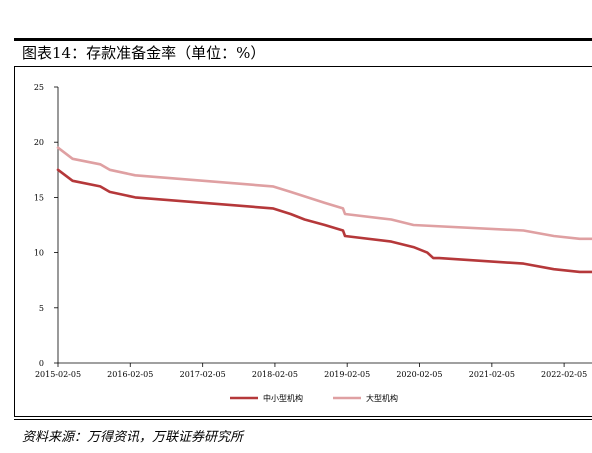 The width and height of the screenshot is (592, 453). I want to click on x-tick-label: 2016-02-05, so click(130, 374).